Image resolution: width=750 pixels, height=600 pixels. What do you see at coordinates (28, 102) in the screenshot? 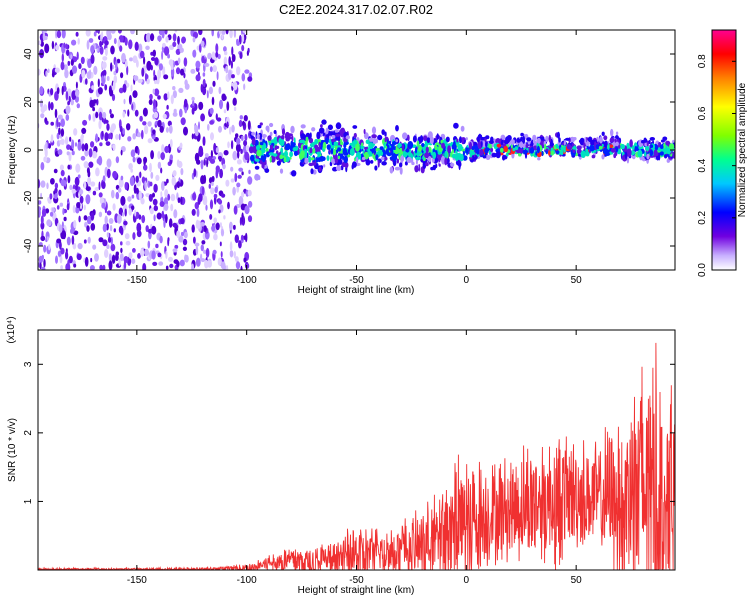
I see `spectrogram-y-tick-label: 20` at bounding box center [28, 102].